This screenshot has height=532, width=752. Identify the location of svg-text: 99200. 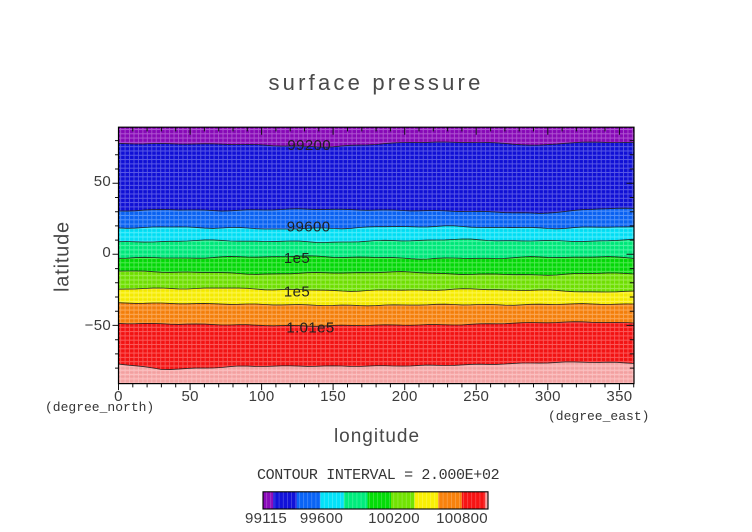
(309, 145).